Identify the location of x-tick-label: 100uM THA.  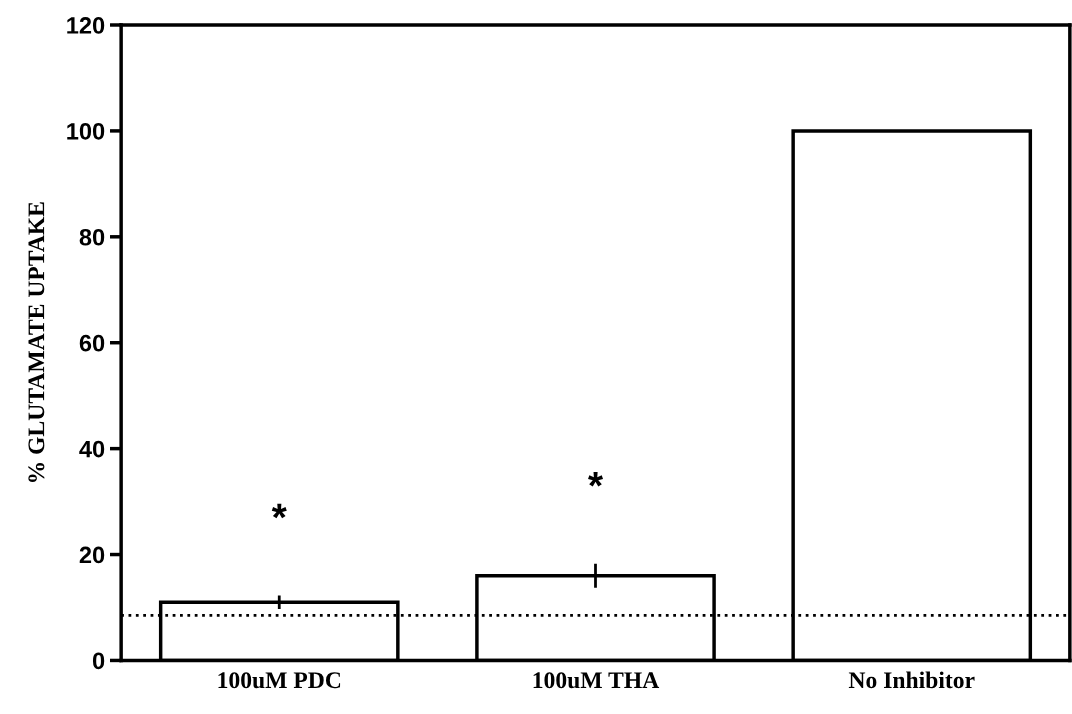
(596, 680).